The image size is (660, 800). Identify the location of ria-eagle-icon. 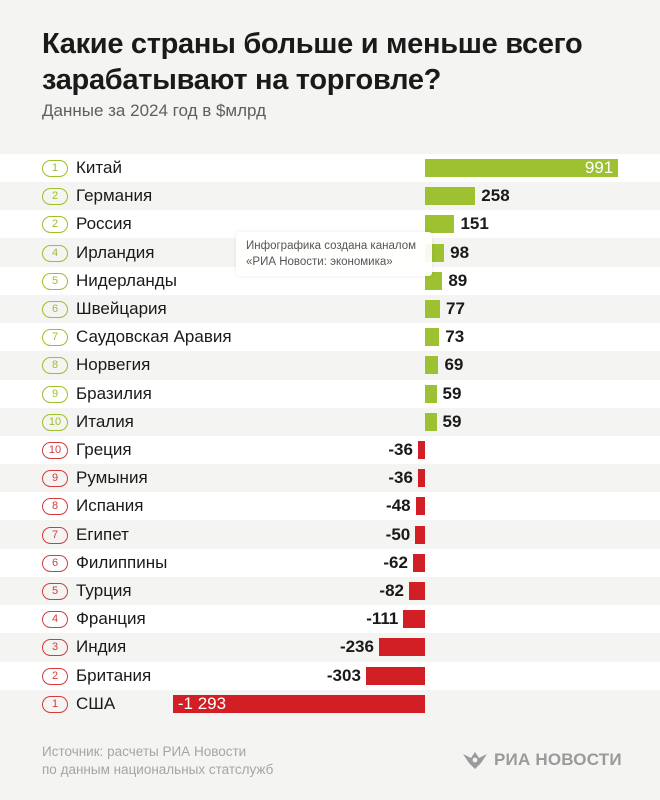
(475, 760).